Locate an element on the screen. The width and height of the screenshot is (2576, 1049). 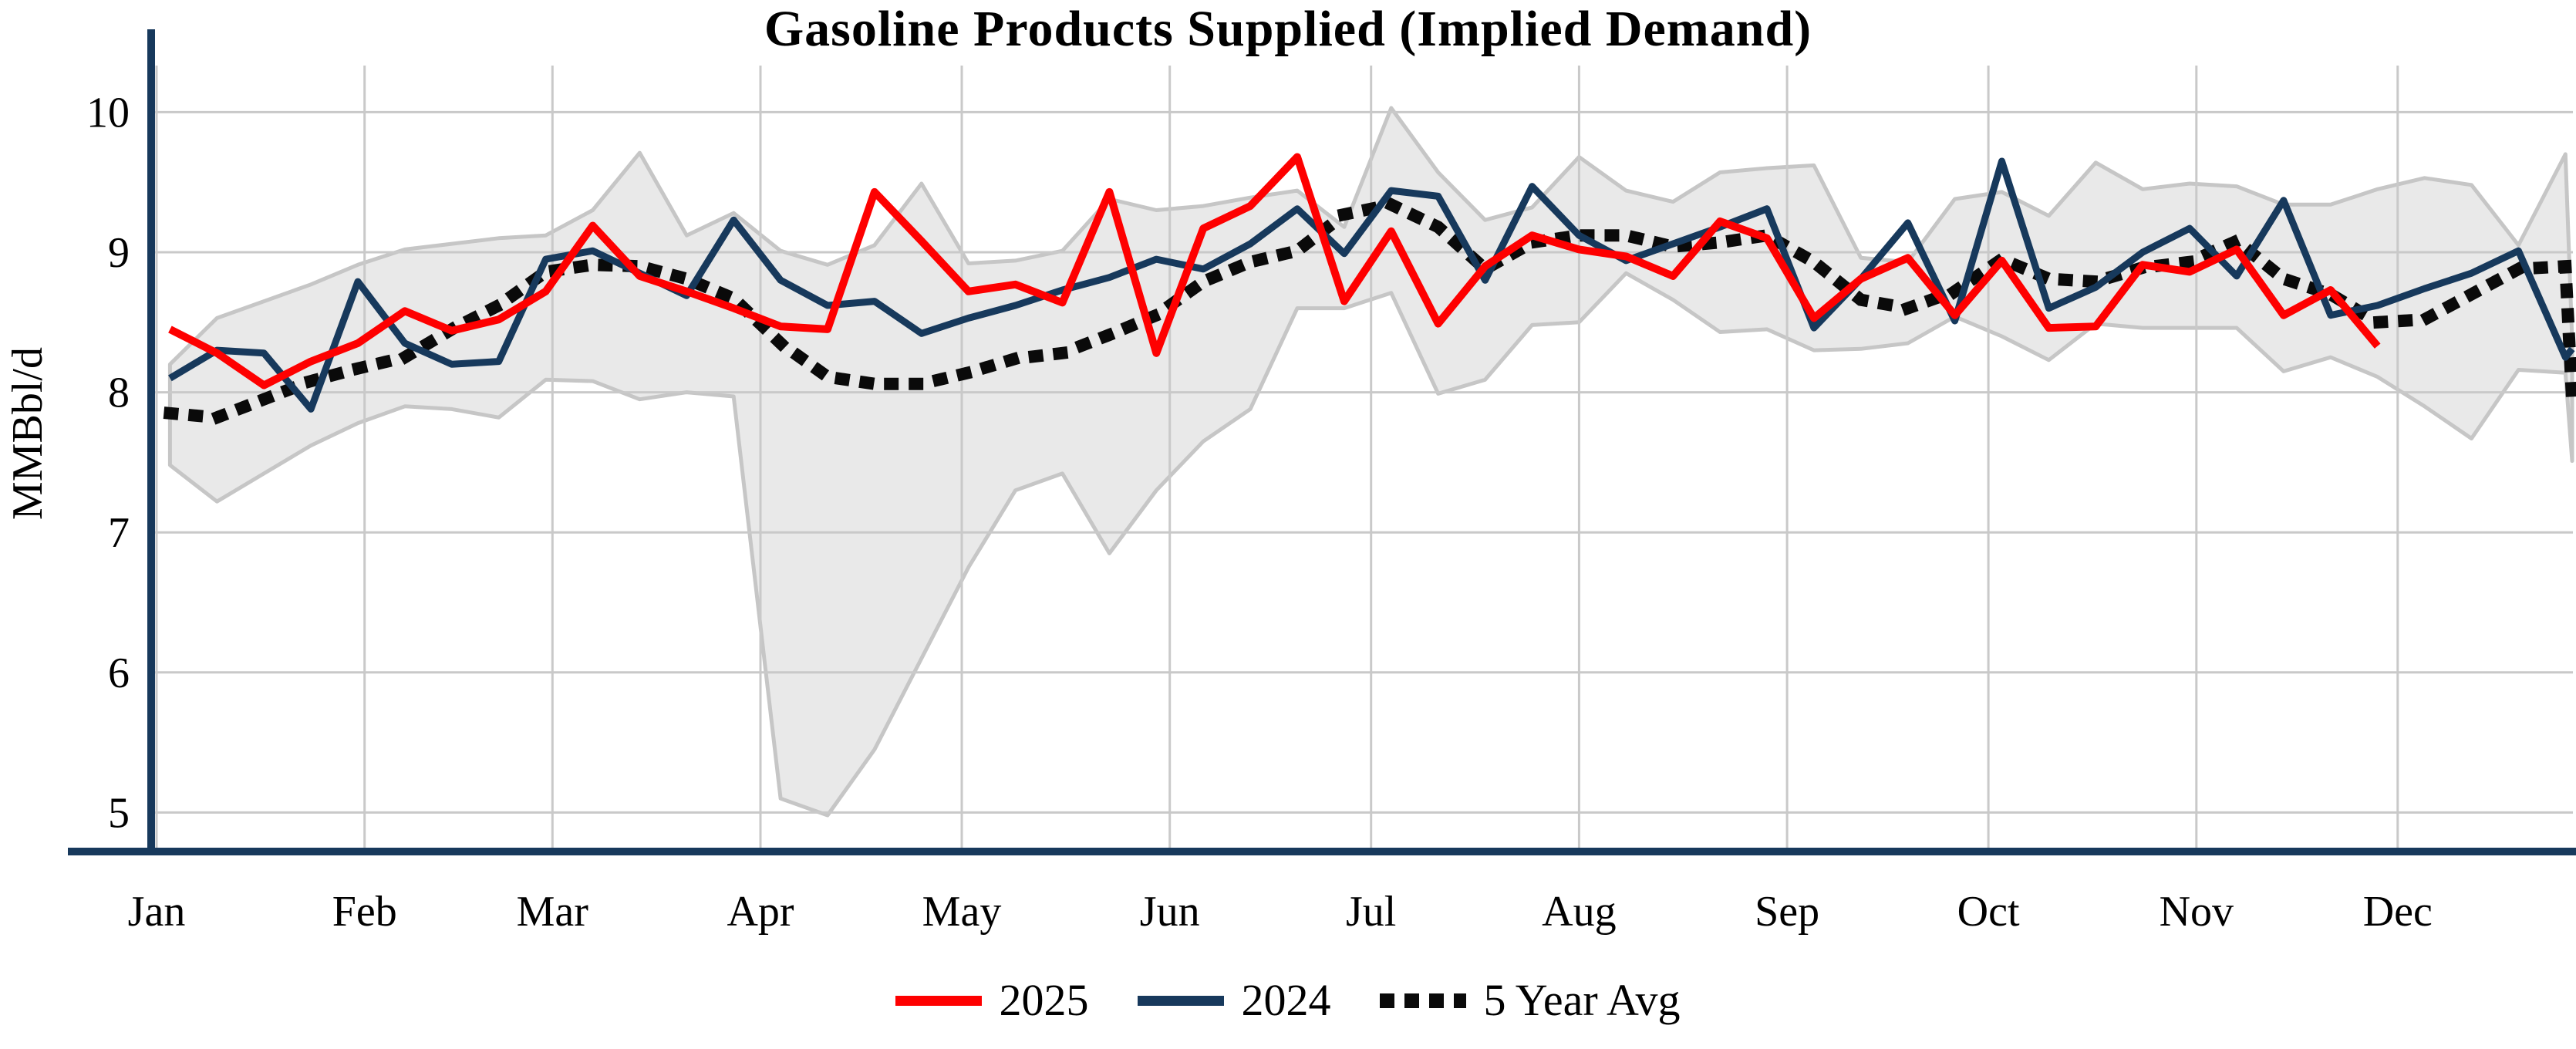
legend: 2025 2024 5 Year Avg is located at coordinates (1288, 1000).